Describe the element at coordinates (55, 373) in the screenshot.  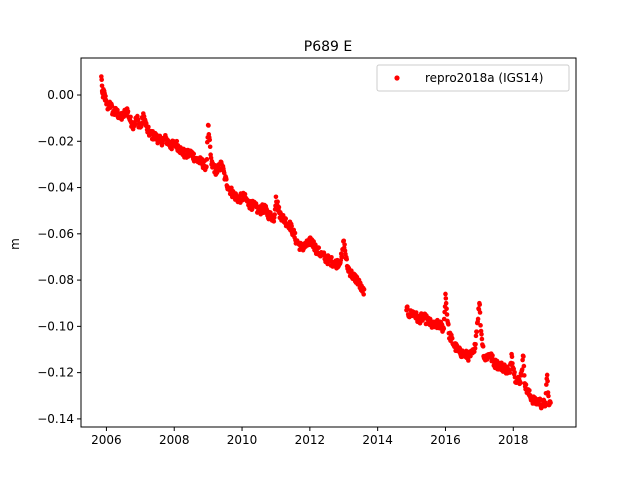
I see `y-tick-label: −0.12` at that location.